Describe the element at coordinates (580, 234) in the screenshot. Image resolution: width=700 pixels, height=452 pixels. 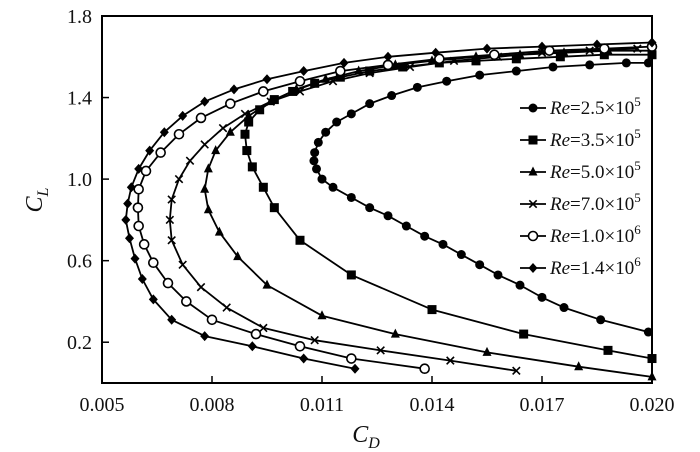
I see `legend-item: Re=1.0×106` at that location.